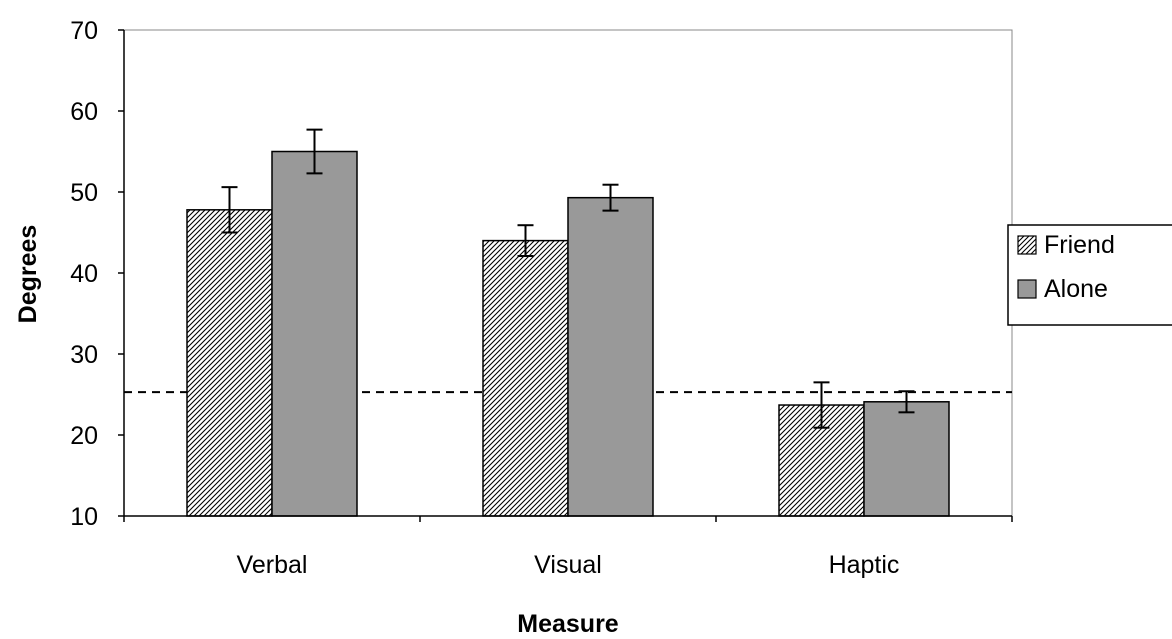 The image size is (1172, 639). I want to click on y-tick-label: 40, so click(84, 274).